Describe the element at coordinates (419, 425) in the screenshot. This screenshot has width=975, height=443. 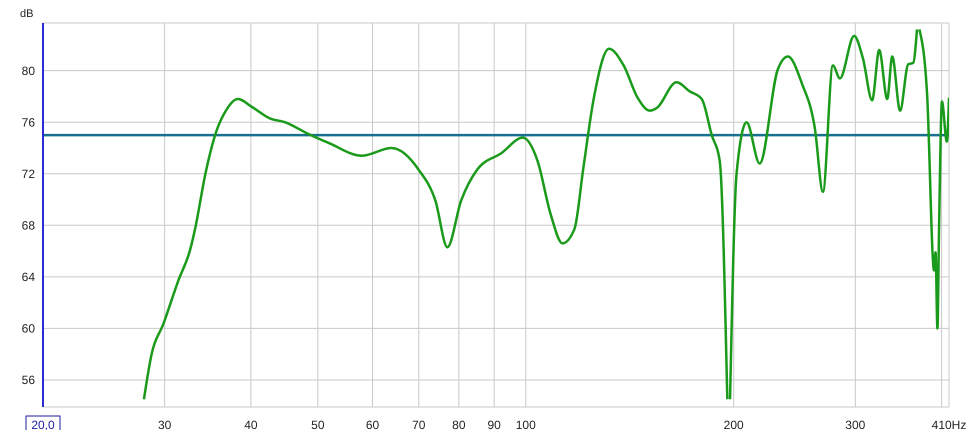
I see `x-tick-label: 70` at that location.